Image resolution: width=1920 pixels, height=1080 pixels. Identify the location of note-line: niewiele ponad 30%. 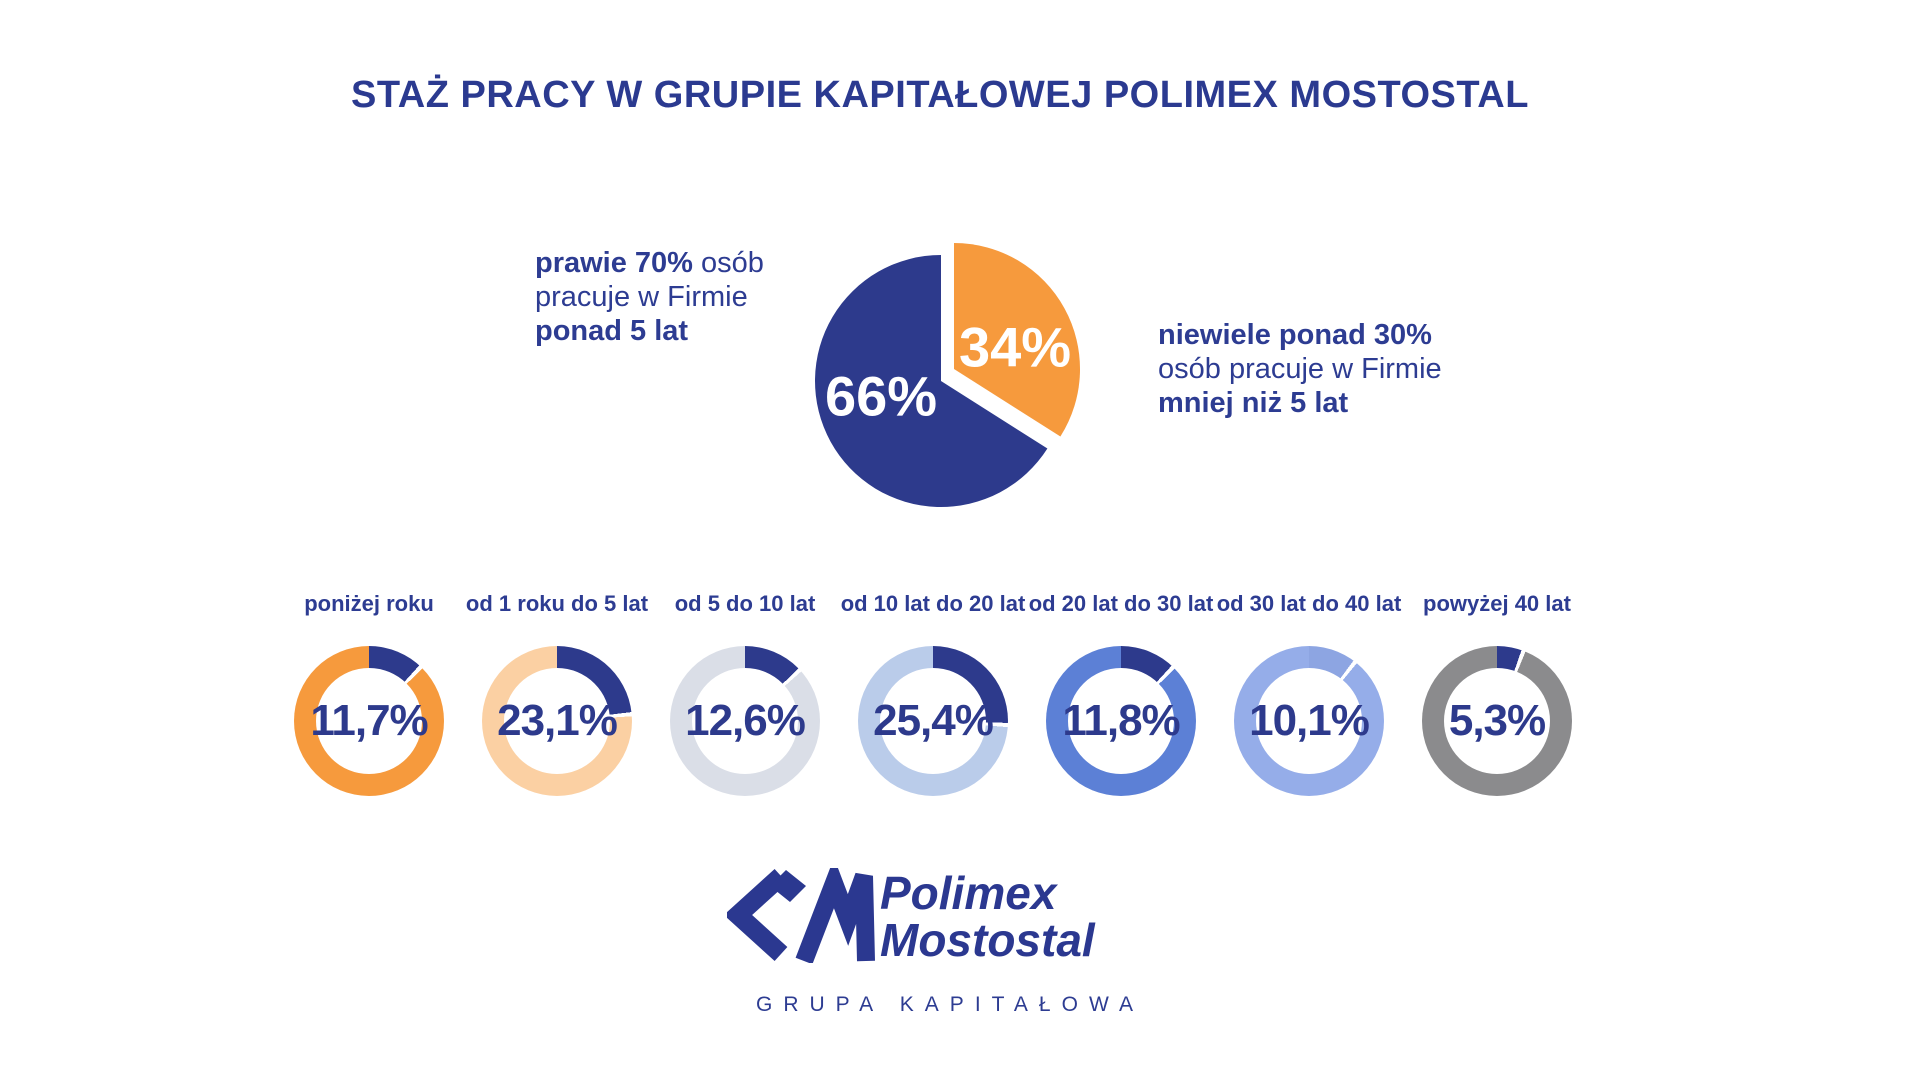
(1295, 335).